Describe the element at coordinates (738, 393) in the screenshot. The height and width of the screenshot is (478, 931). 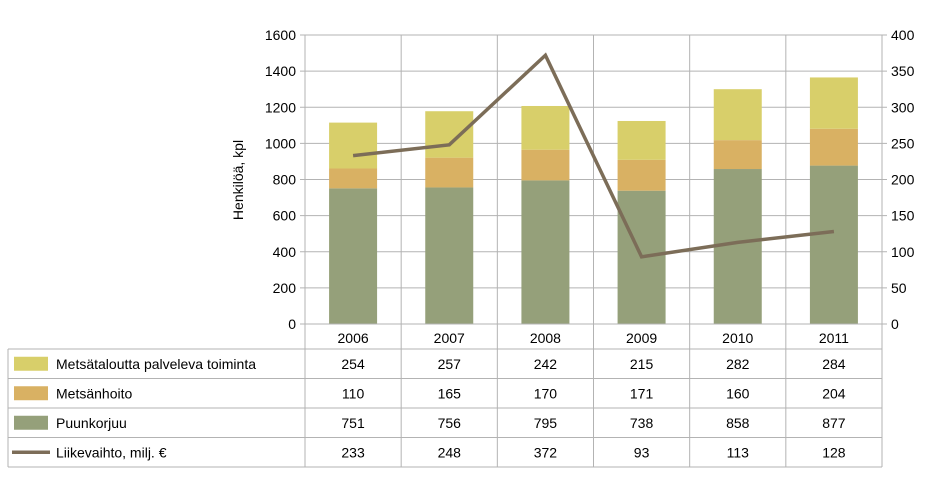
I see `table-value: 160` at that location.